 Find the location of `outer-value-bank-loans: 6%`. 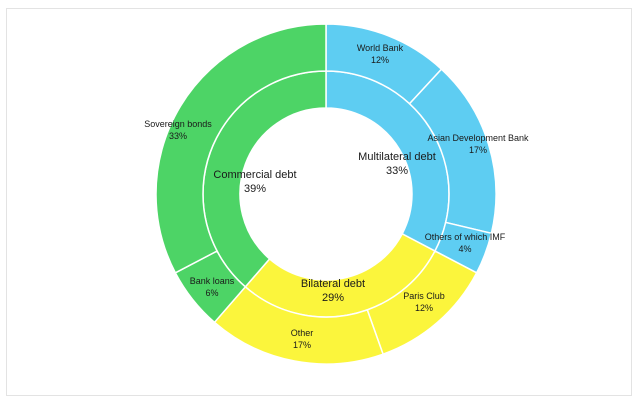

outer-value-bank-loans: 6% is located at coordinates (211, 293).